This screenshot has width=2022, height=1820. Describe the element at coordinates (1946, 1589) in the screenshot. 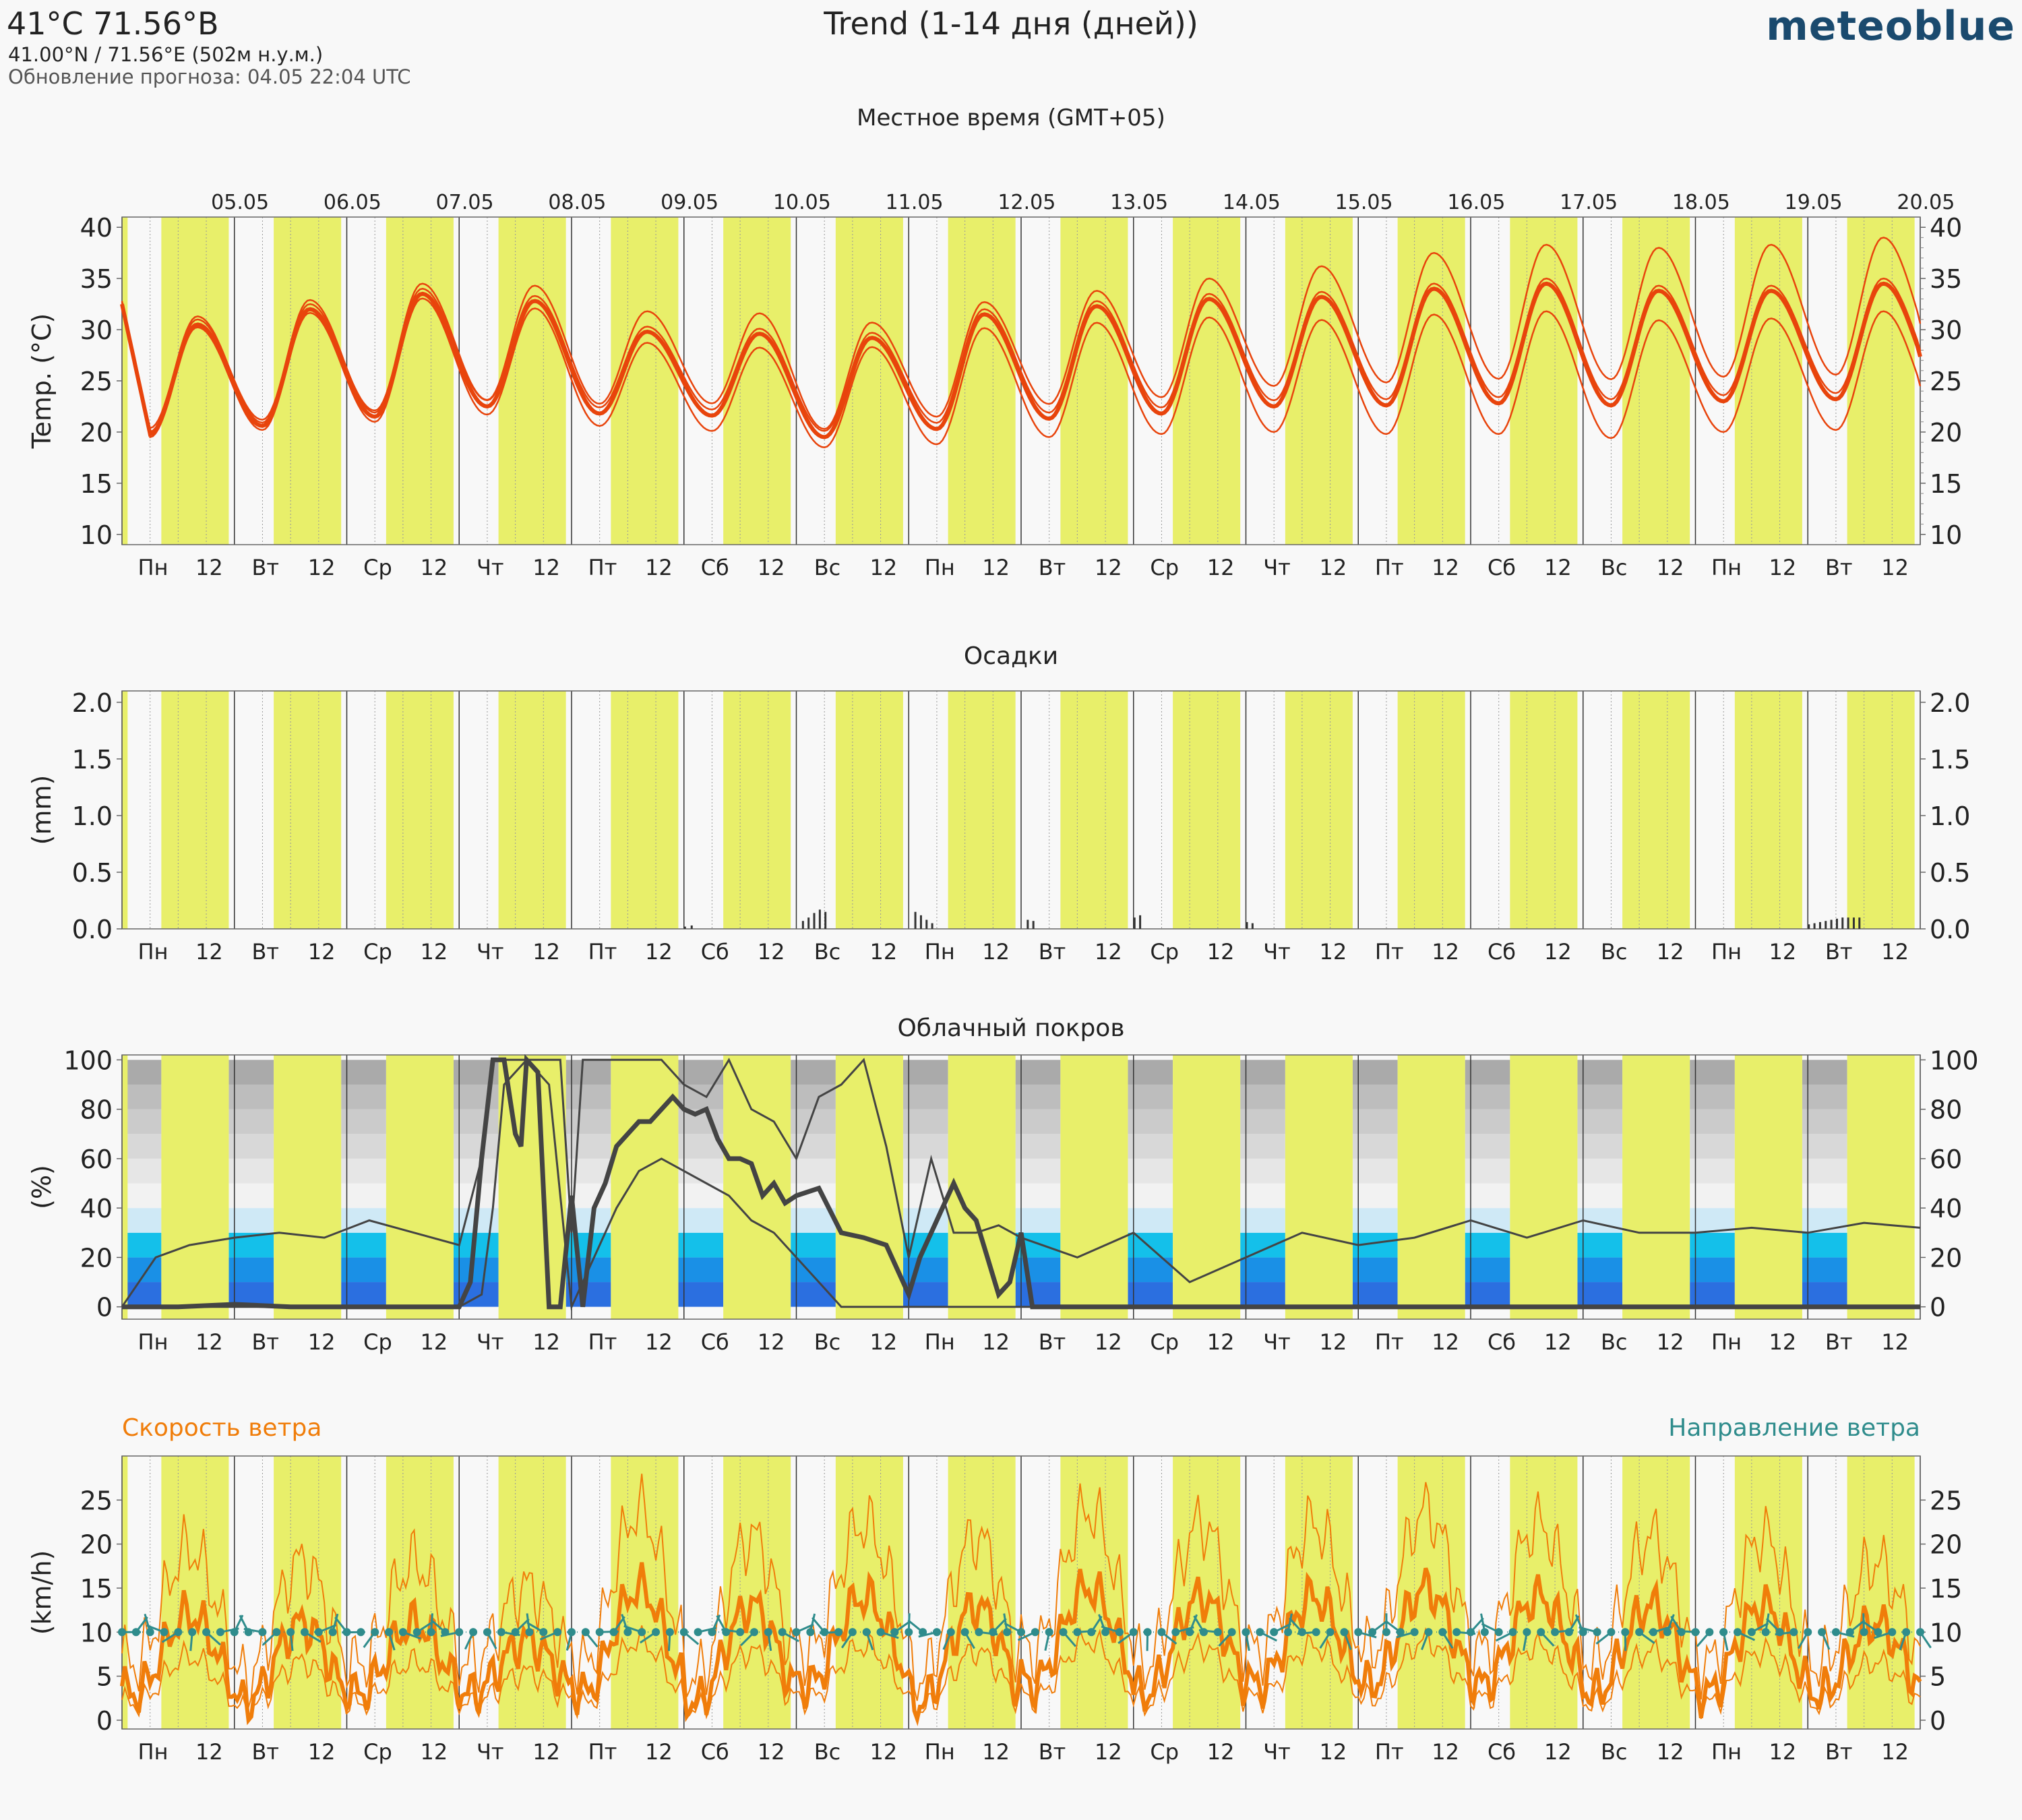

I see `y-tick-label: 15` at that location.